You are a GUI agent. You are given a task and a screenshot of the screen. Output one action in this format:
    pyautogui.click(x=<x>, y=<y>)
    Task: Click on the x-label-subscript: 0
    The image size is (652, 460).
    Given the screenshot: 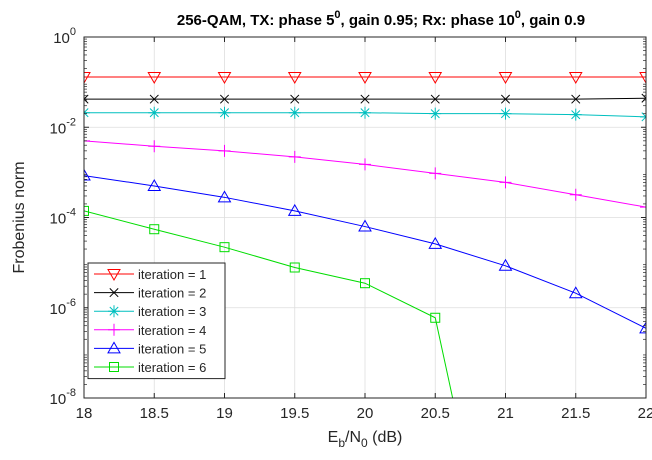 What is the action you would take?
    pyautogui.click(x=364, y=443)
    